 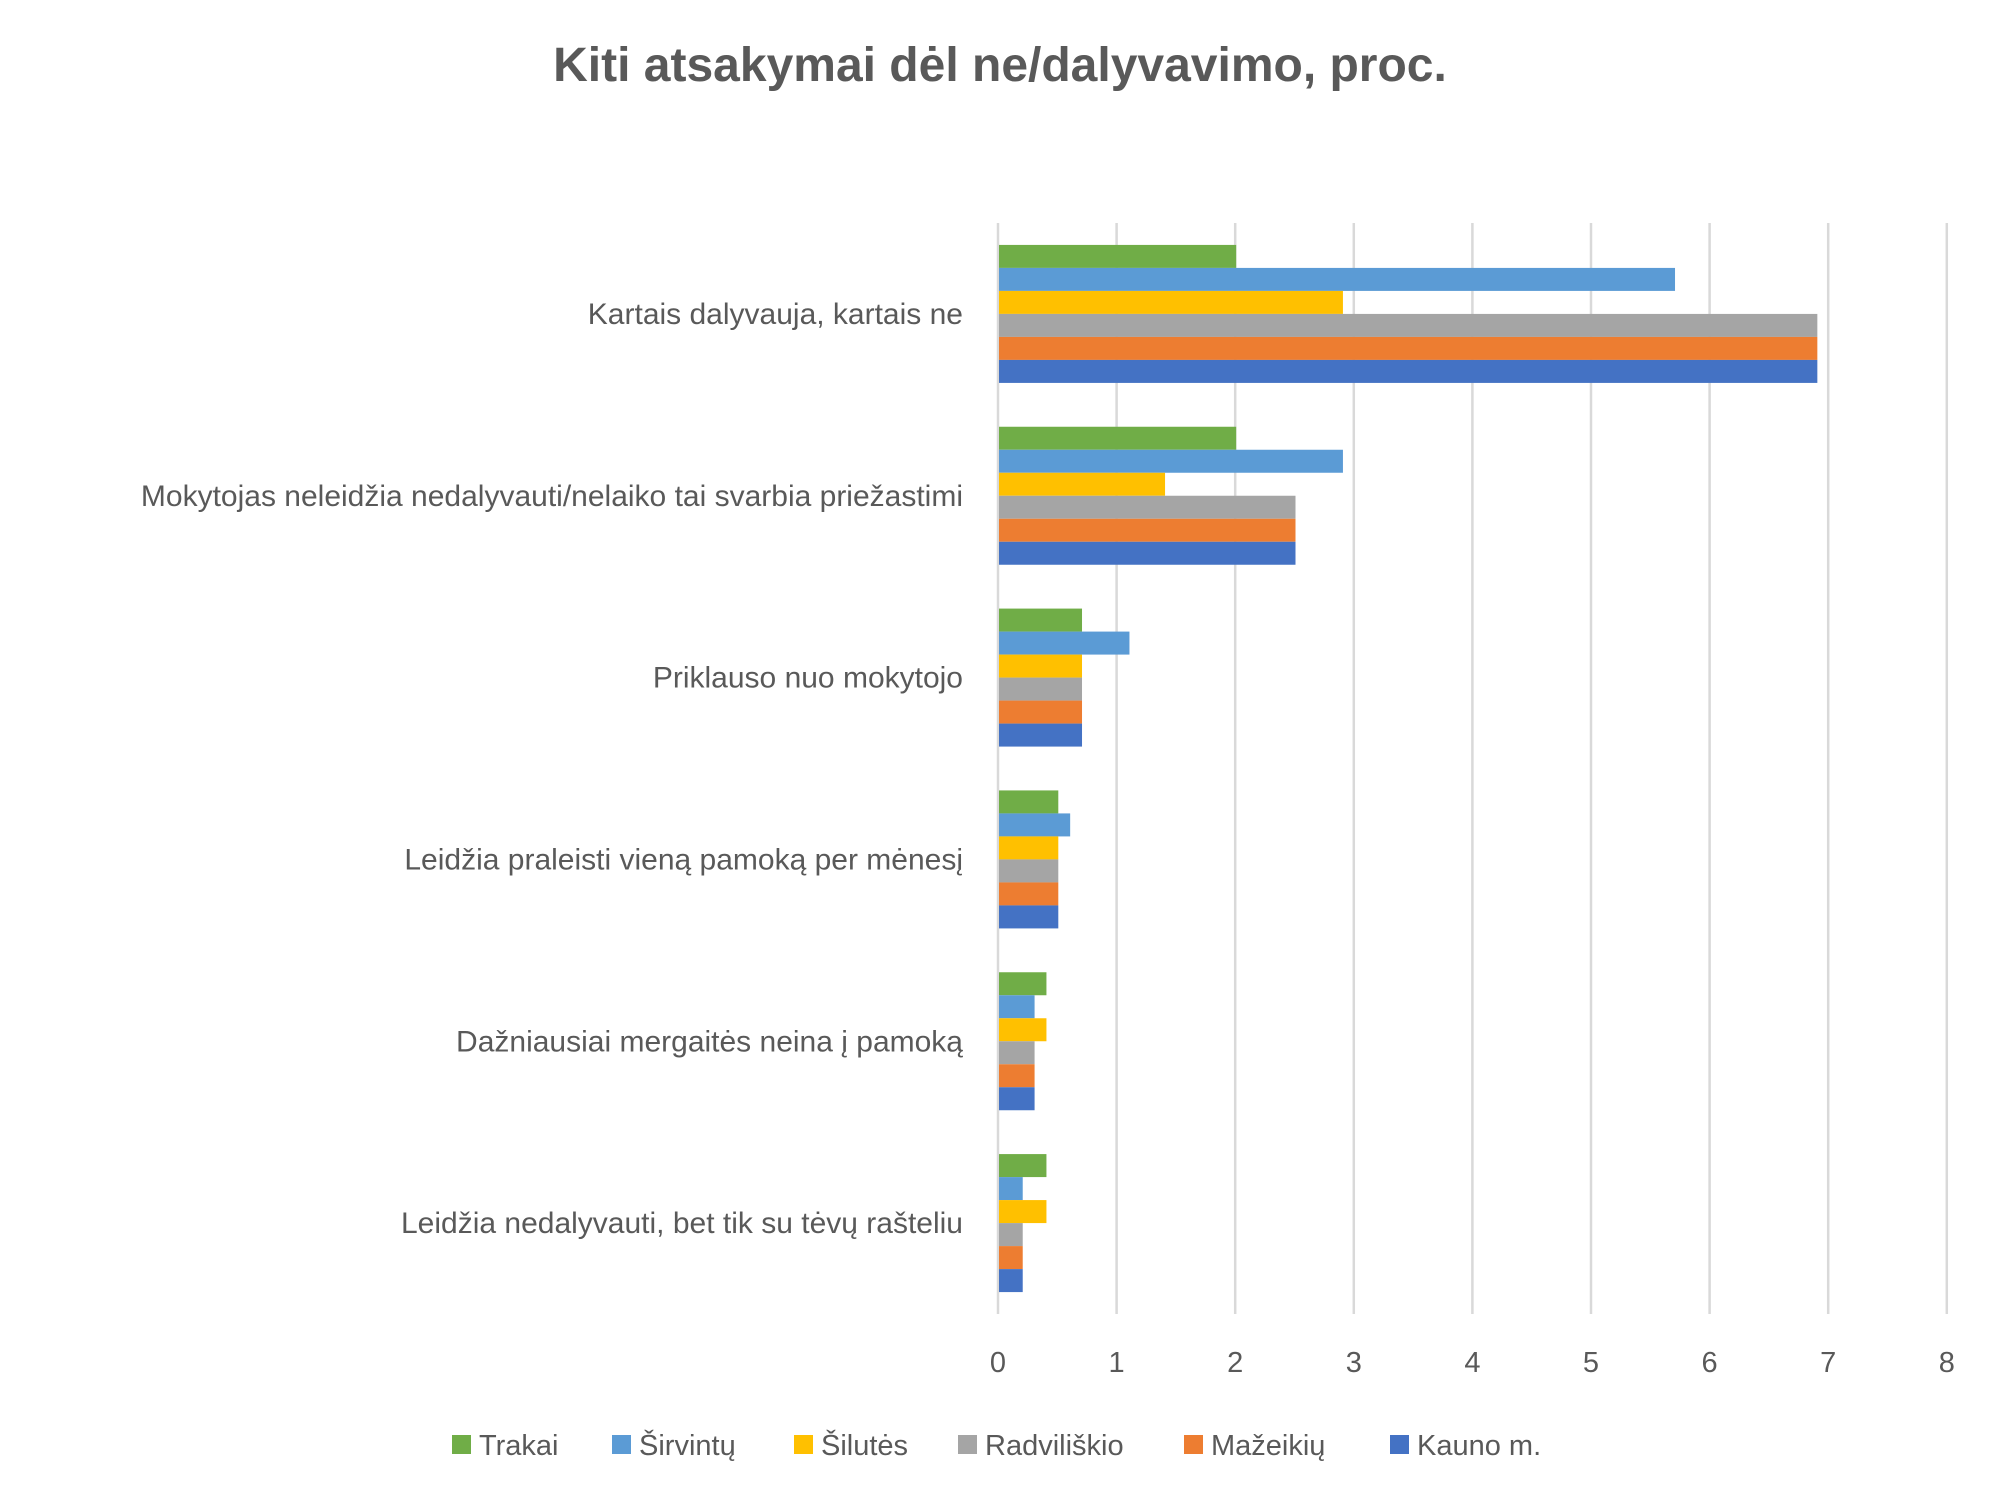 What do you see at coordinates (1479, 1446) in the screenshot?
I see `legend-label: Kauno m.` at bounding box center [1479, 1446].